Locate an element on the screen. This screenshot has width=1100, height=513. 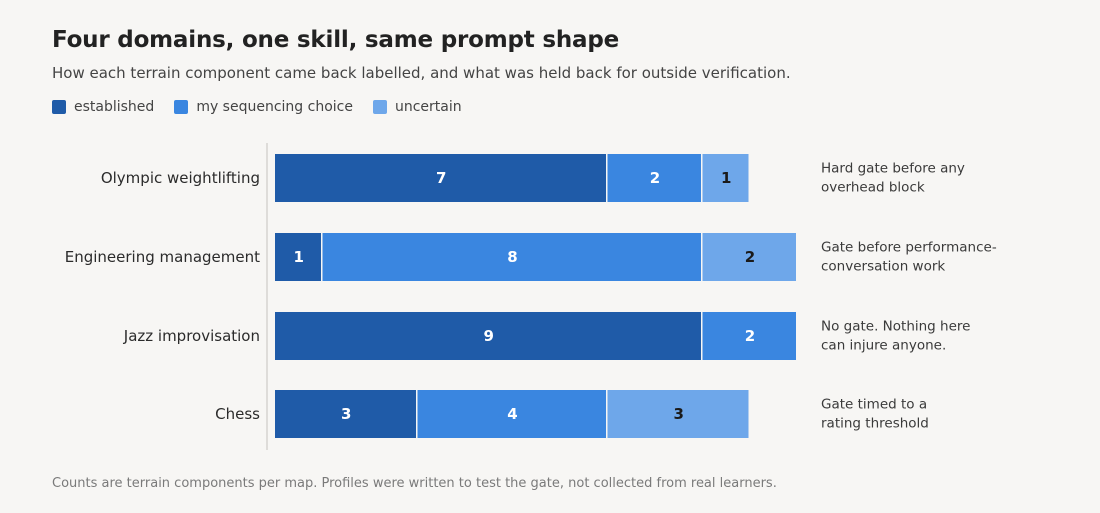
bar-value-label: 4 is located at coordinates (512, 414).